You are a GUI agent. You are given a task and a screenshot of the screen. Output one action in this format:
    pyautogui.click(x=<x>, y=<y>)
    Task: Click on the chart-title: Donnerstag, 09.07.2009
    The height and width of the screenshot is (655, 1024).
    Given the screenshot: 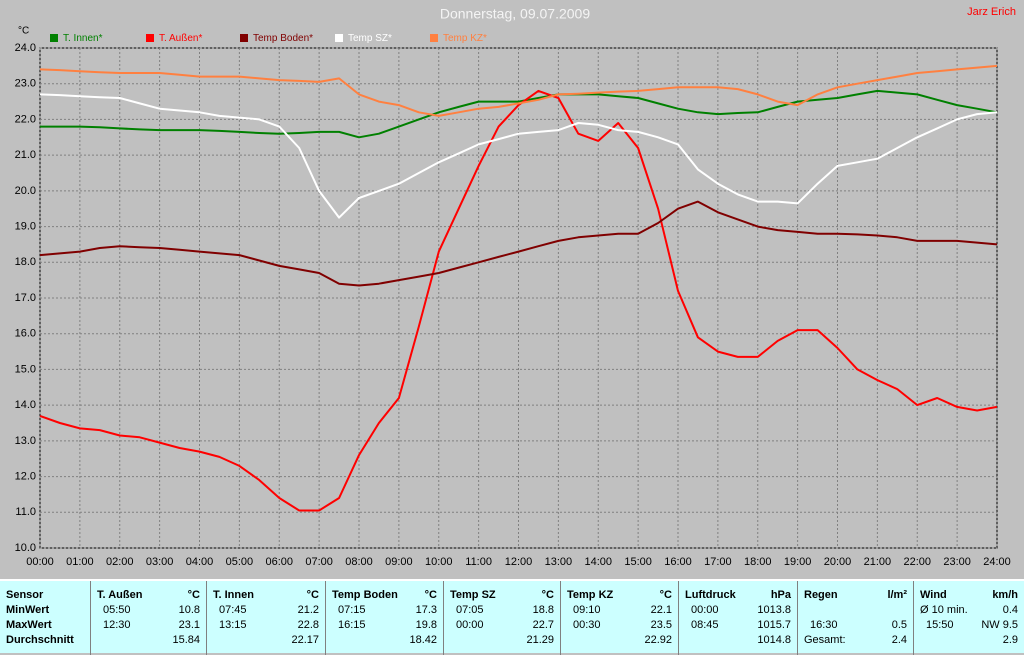 What is the action you would take?
    pyautogui.click(x=515, y=14)
    